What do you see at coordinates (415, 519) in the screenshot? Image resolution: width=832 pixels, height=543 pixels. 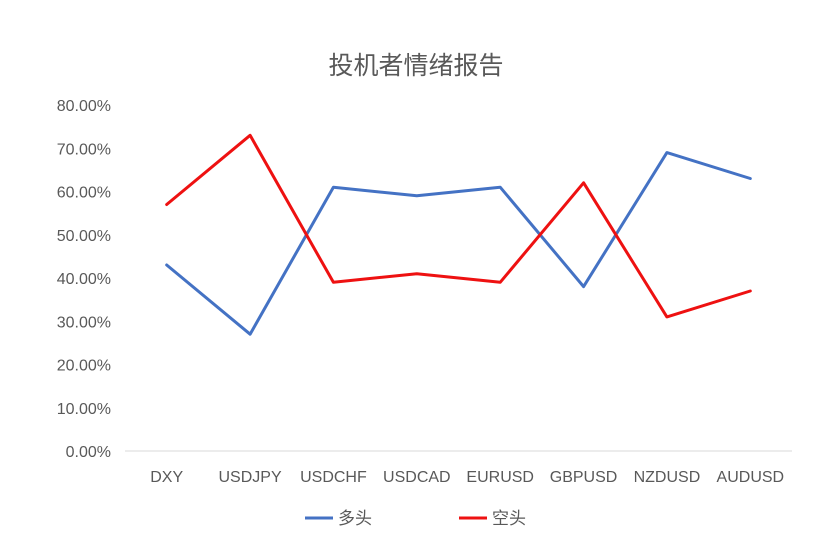 I see `legend: 多头 空头` at bounding box center [415, 519].